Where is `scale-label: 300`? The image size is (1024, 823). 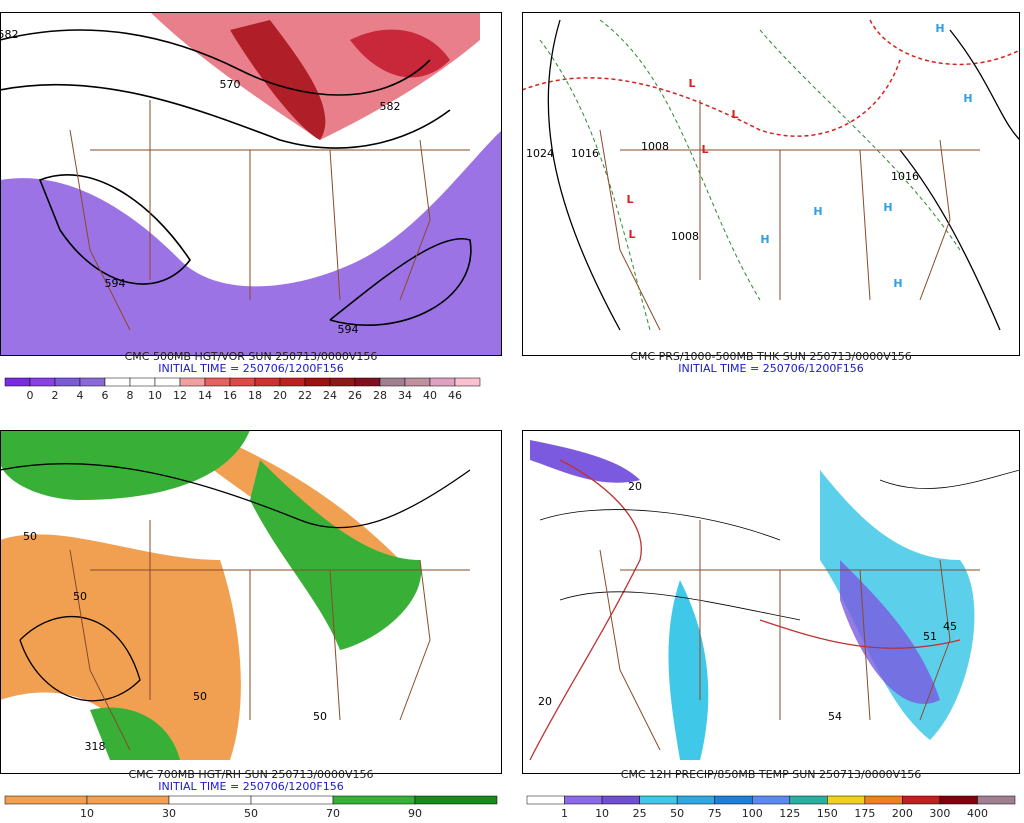
scale-label: 300 is located at coordinates (939, 813).